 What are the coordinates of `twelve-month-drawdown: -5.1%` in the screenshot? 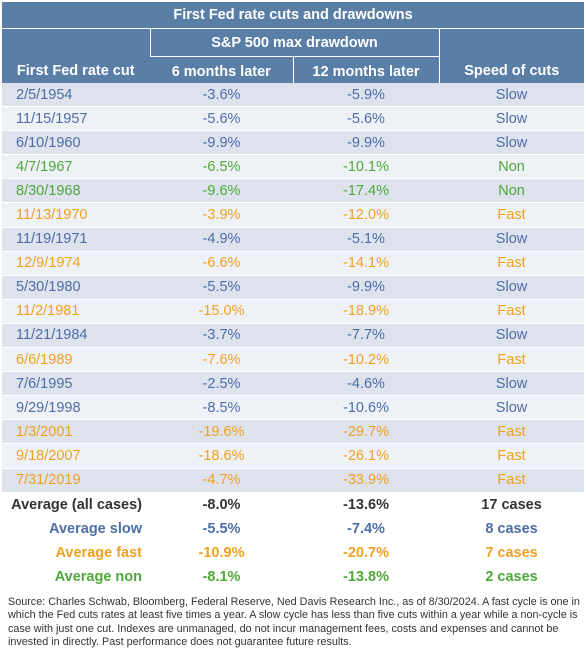 It's located at (366, 239).